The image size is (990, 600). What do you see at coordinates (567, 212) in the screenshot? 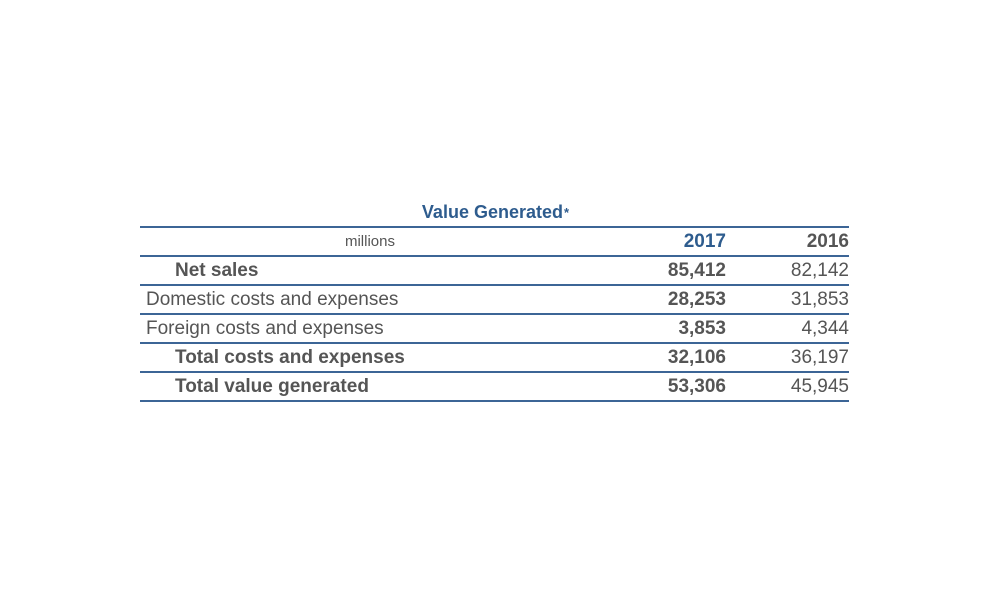
I see `footnote-mark: *` at bounding box center [567, 212].